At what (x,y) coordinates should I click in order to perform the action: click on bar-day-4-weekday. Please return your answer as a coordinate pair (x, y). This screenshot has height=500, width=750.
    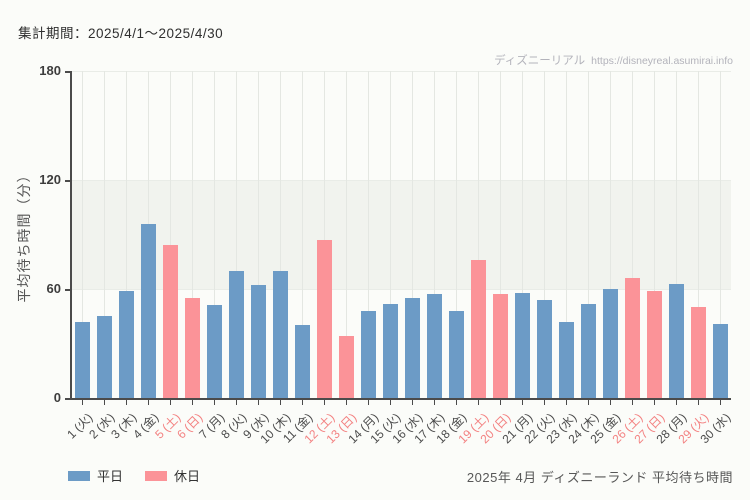
    Looking at the image, I should click on (148, 310).